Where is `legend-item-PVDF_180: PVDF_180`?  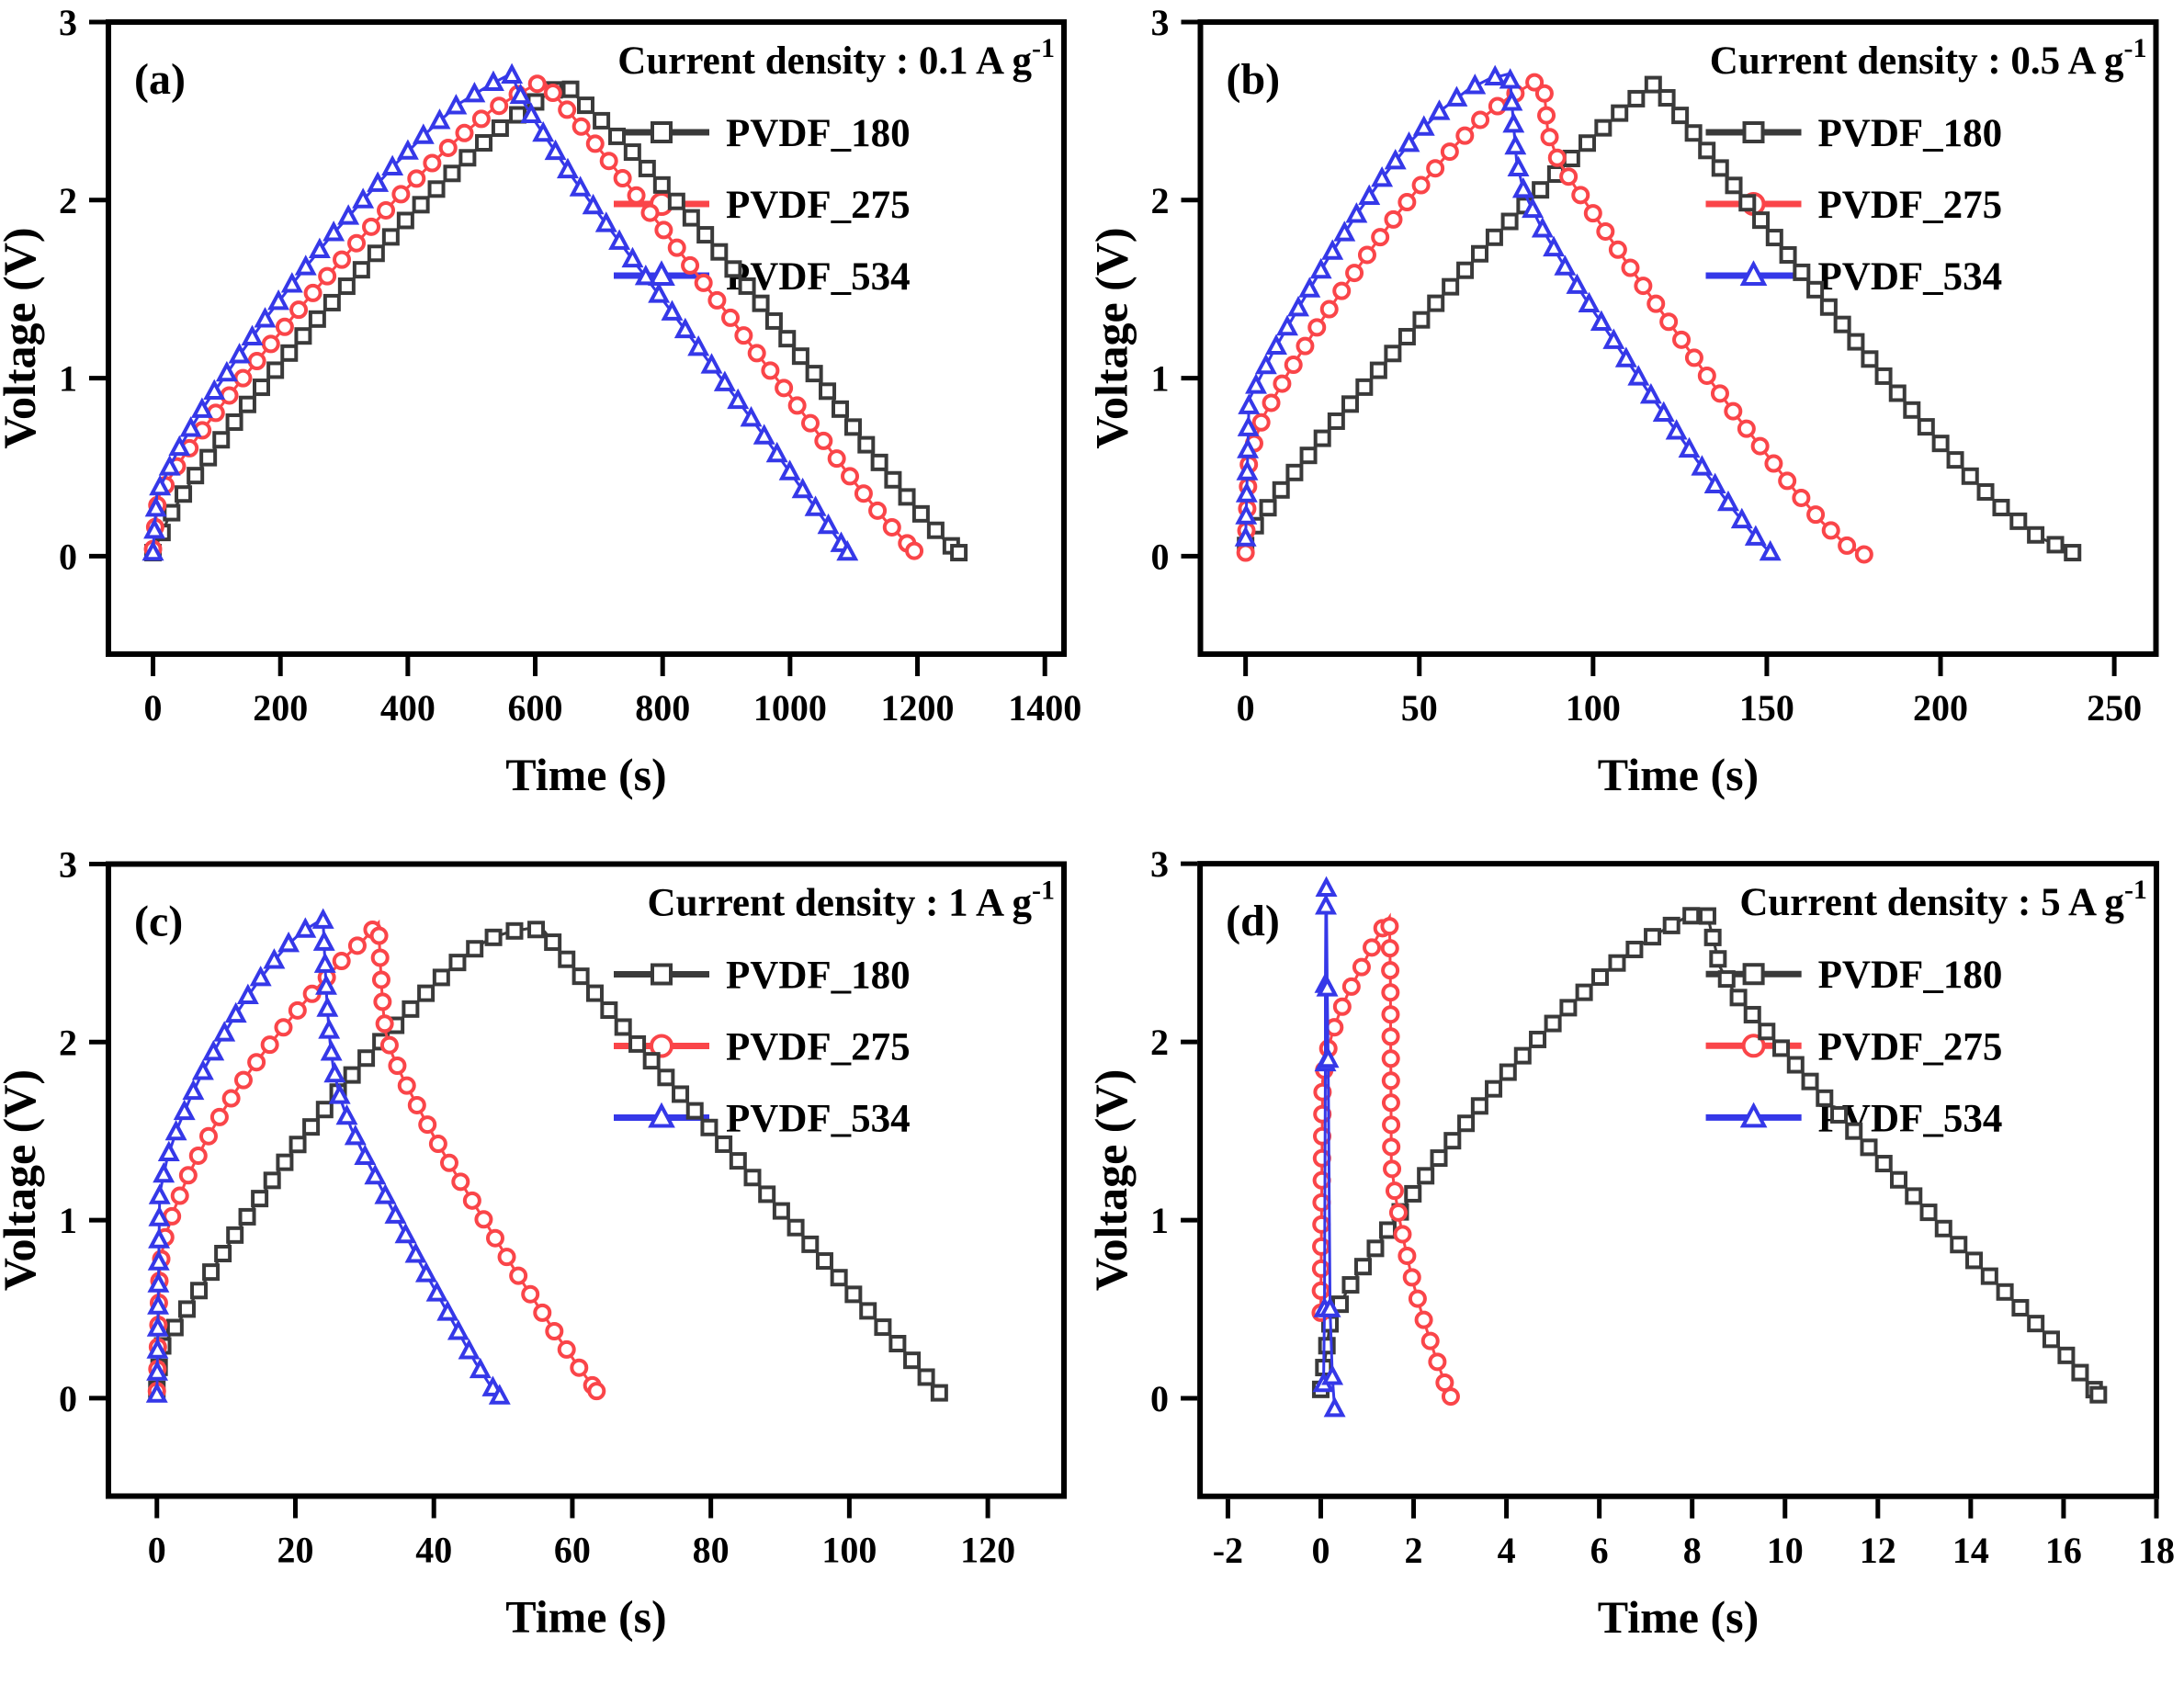 legend-item-PVDF_180: PVDF_180 is located at coordinates (1853, 975).